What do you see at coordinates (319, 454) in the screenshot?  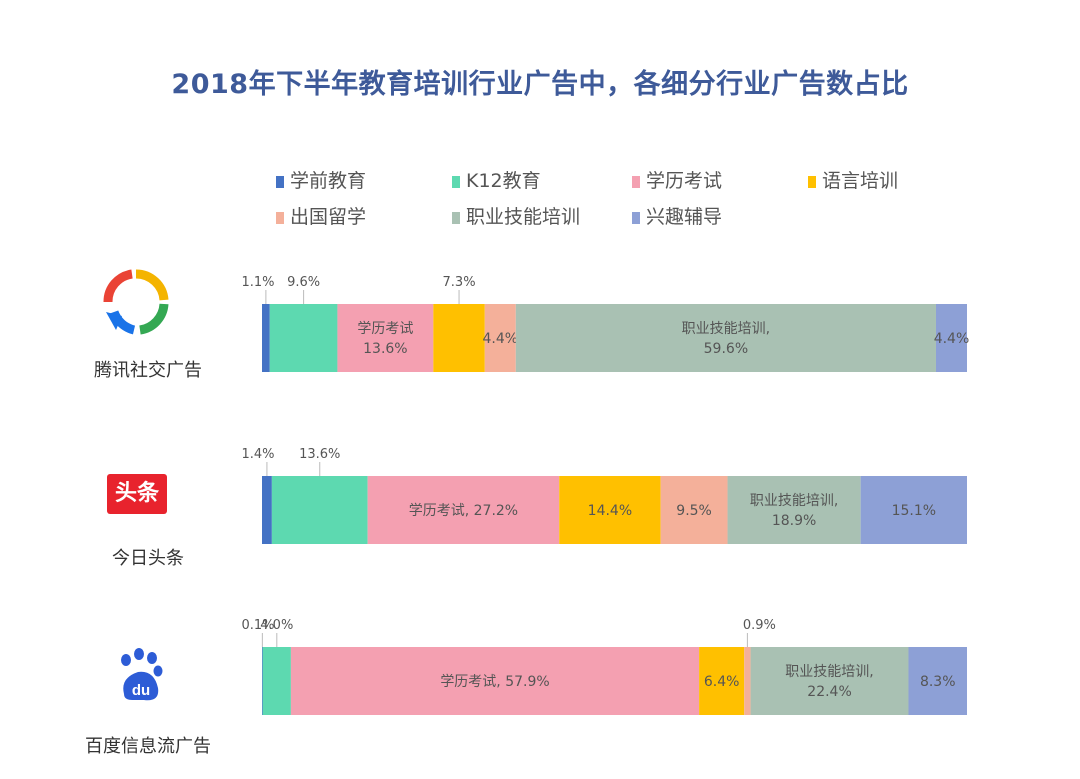 I see `data-label: 13.6%` at bounding box center [319, 454].